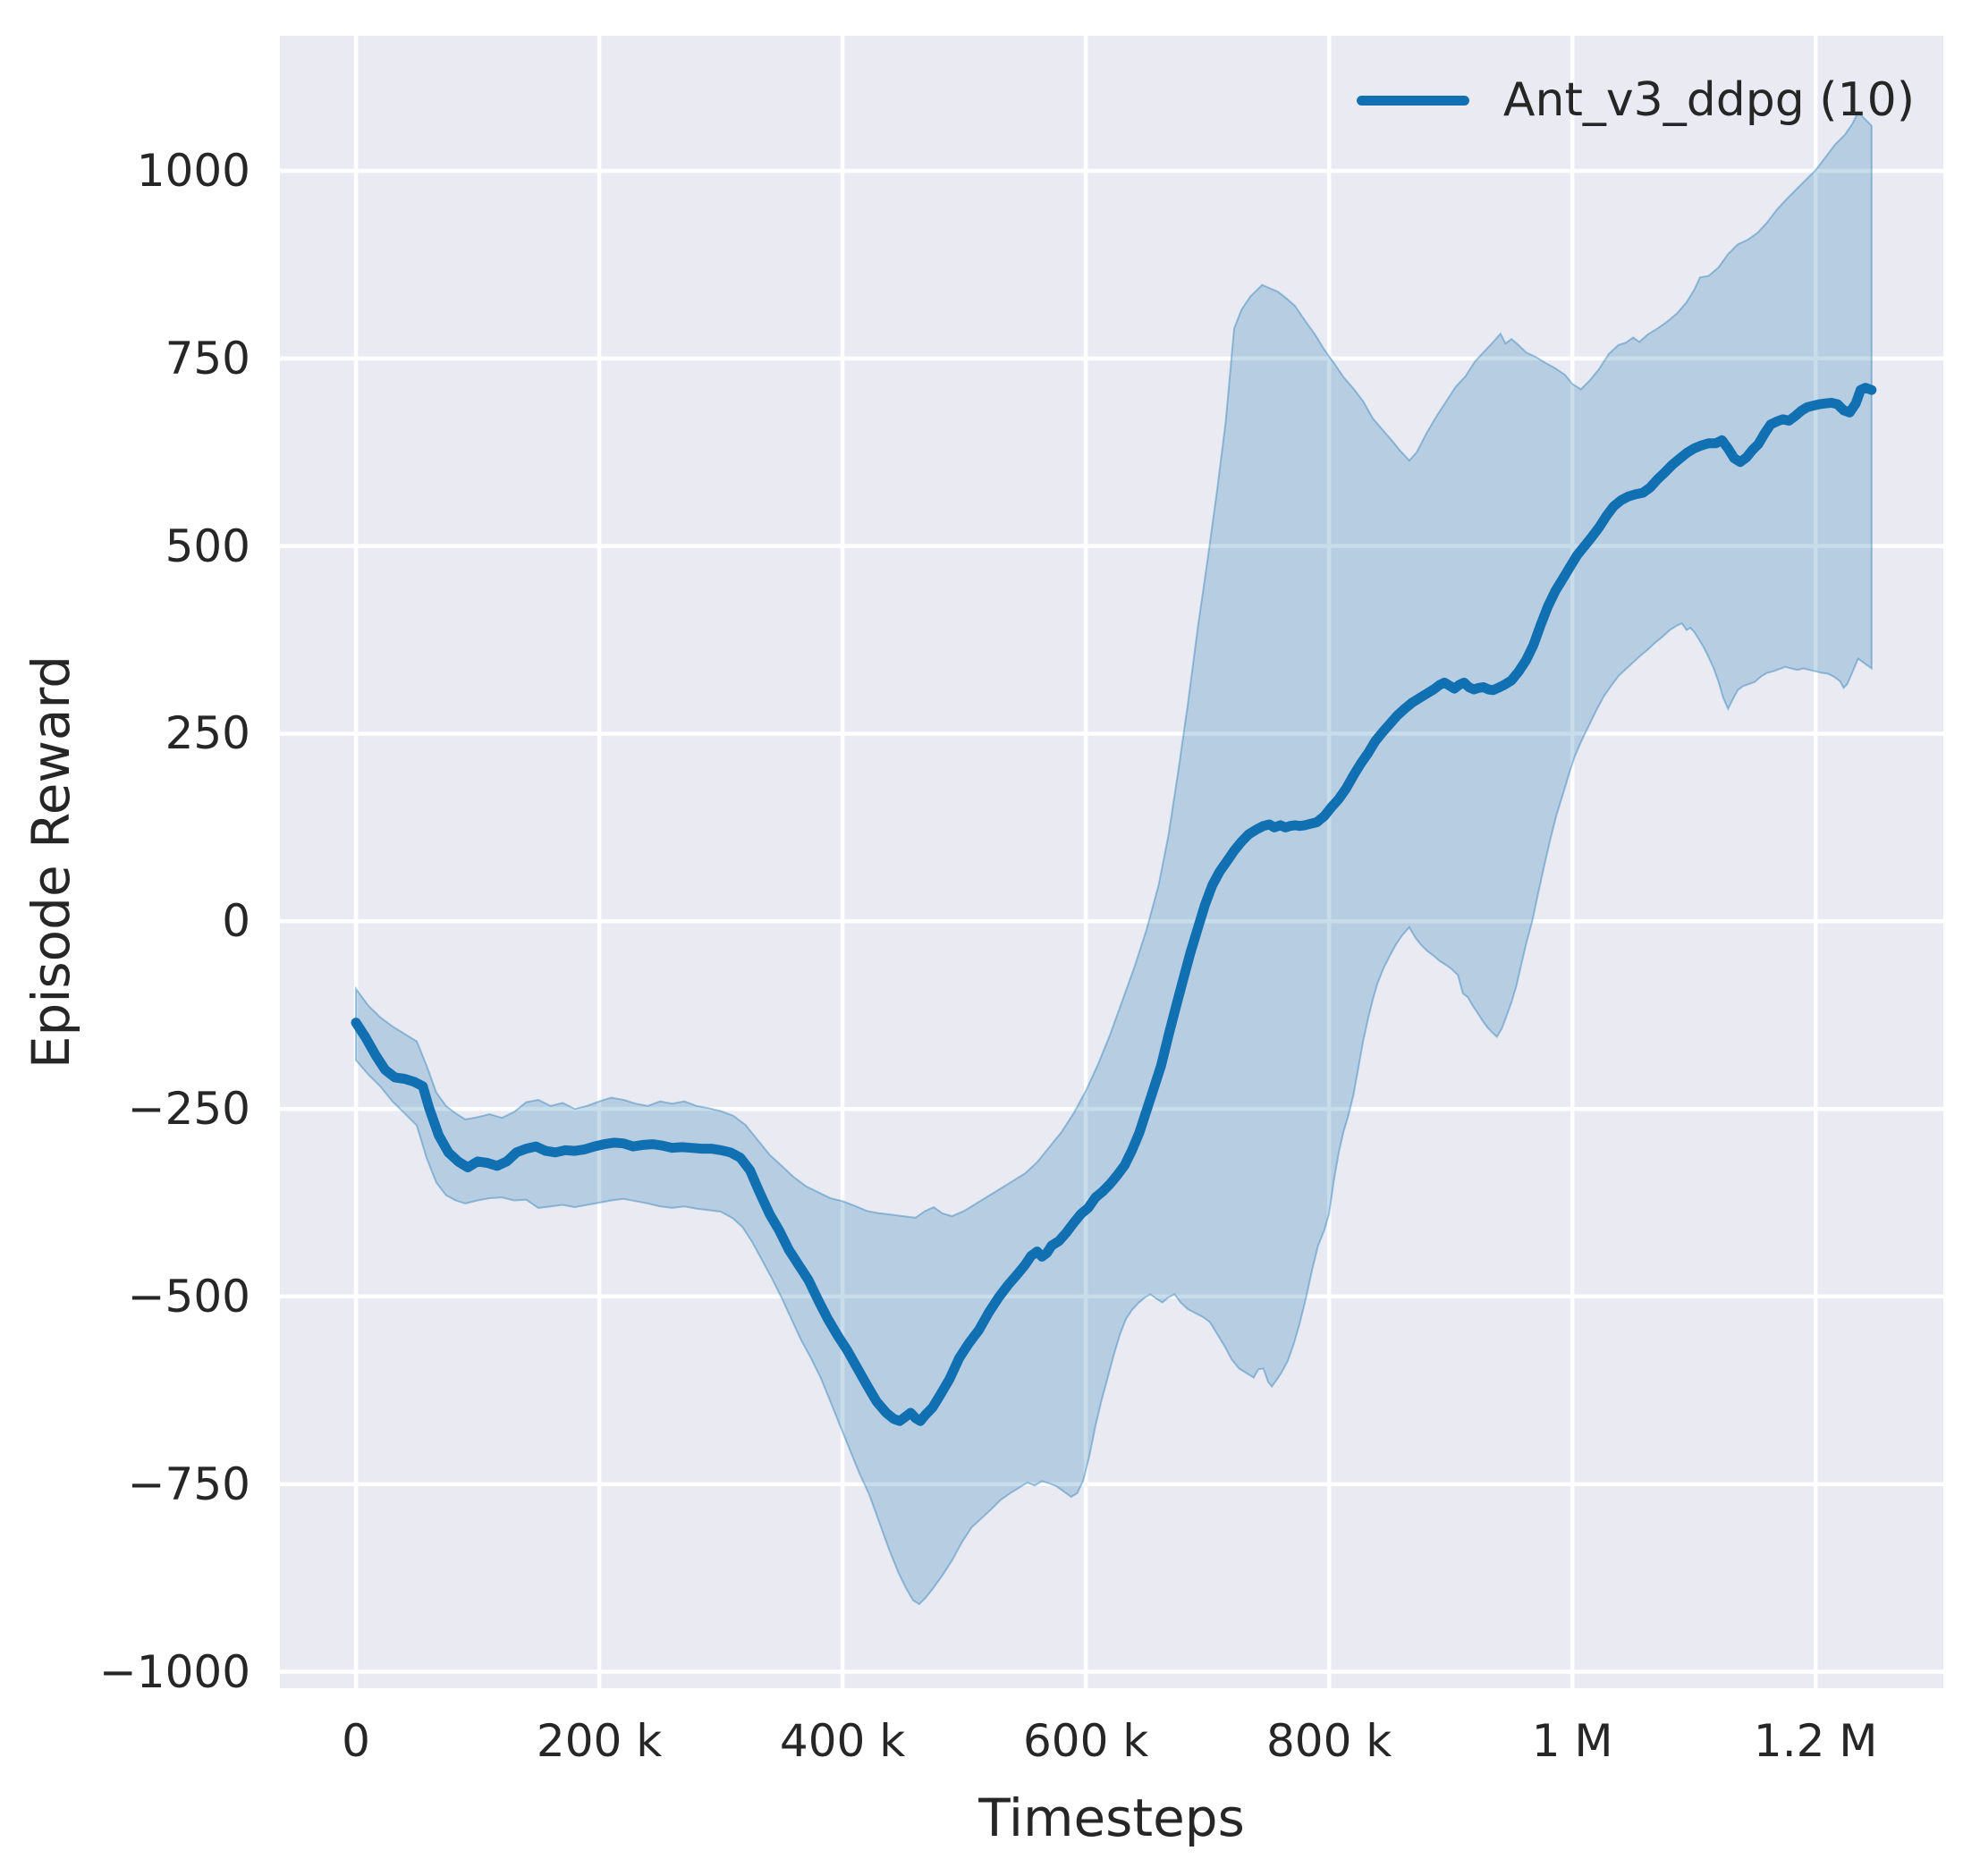 This screenshot has width=1980, height=1876. Describe the element at coordinates (207, 546) in the screenshot. I see `y-tick-label: 500` at that location.